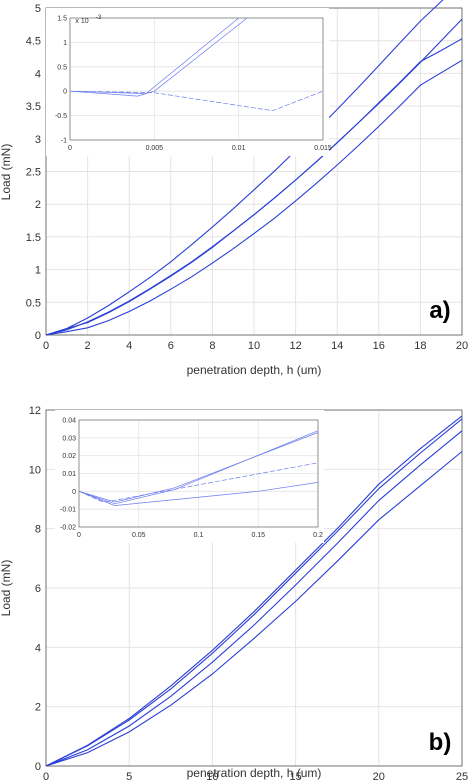 The height and width of the screenshot is (781, 474). Describe the element at coordinates (33, 238) in the screenshot. I see `y-tick-label: 1.5` at that location.